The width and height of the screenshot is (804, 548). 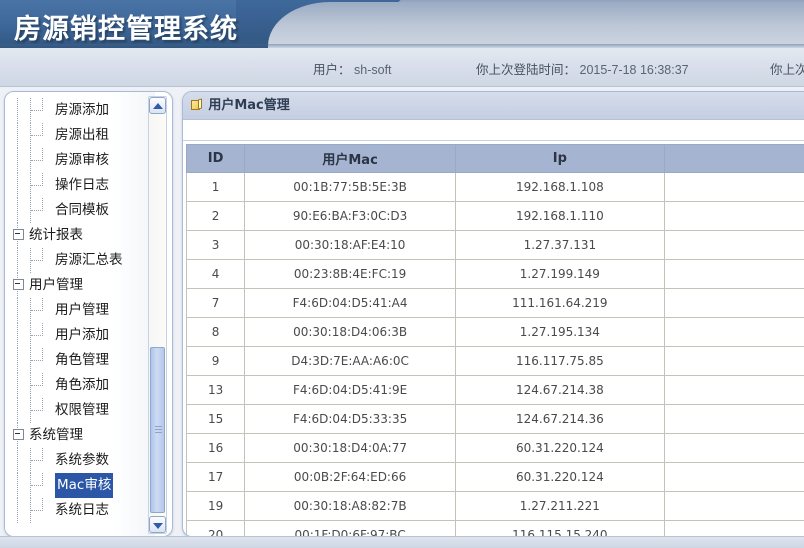 I want to click on scroll-down-button, so click(x=157, y=524).